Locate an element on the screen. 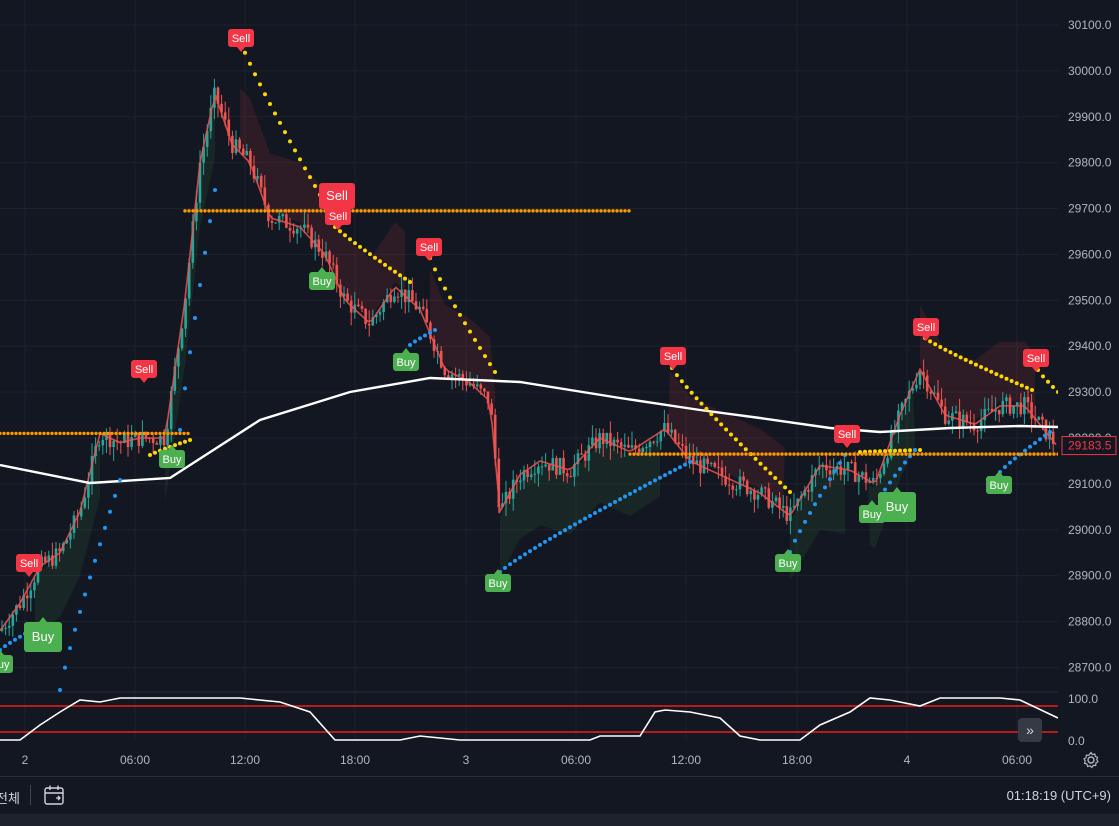  gear-icon is located at coordinates (1091, 760).